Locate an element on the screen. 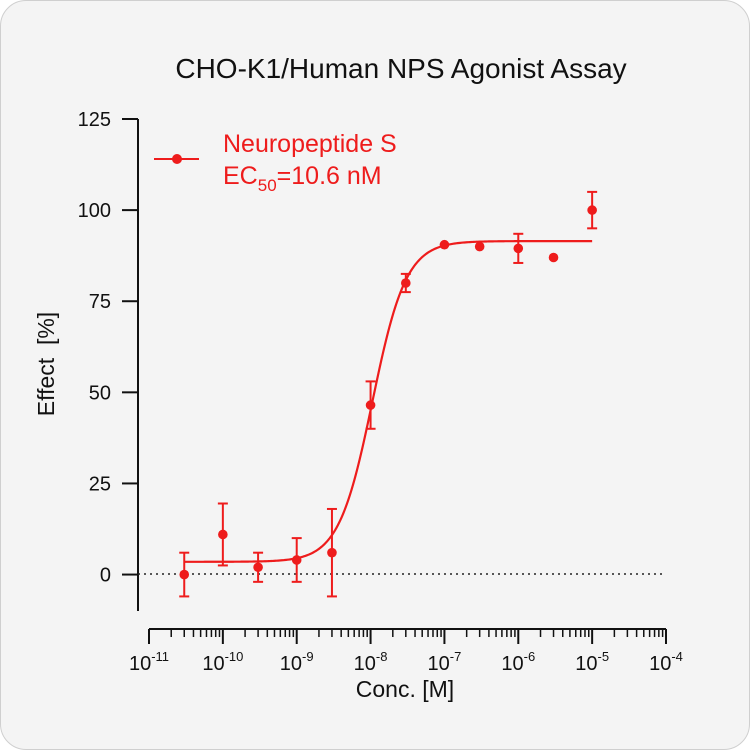  x-tick-exponent: -9 is located at coordinates (308, 656).